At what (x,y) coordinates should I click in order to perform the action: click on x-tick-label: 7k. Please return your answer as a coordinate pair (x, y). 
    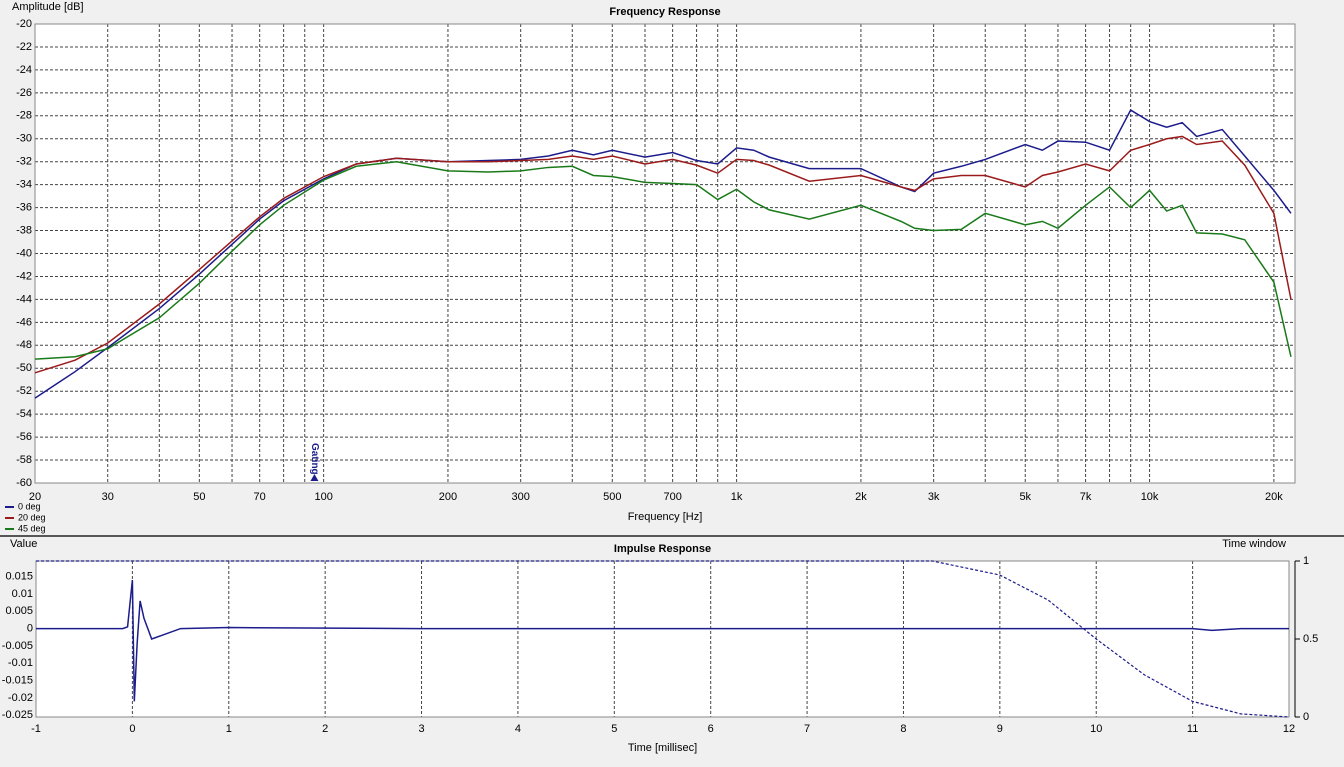
    Looking at the image, I should click on (1086, 497).